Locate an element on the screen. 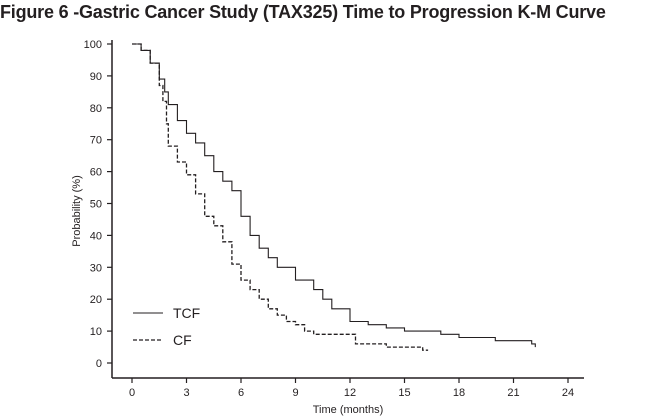 The height and width of the screenshot is (420, 657). x-axis-label: Time (months) is located at coordinates (348, 410).